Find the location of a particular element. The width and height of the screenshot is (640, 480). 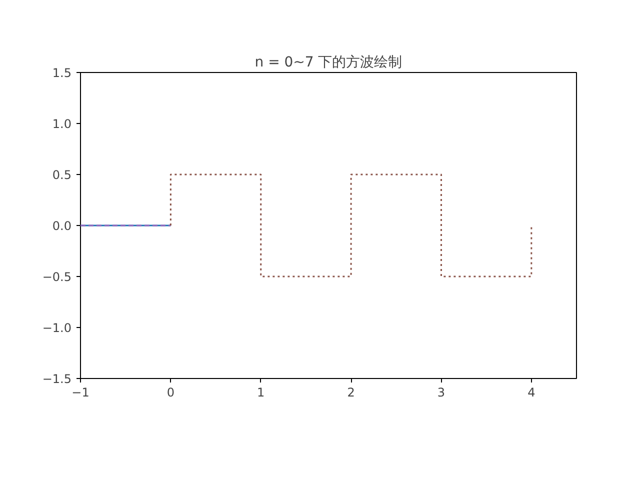

y-tick-label: 0.0 is located at coordinates (62, 226).